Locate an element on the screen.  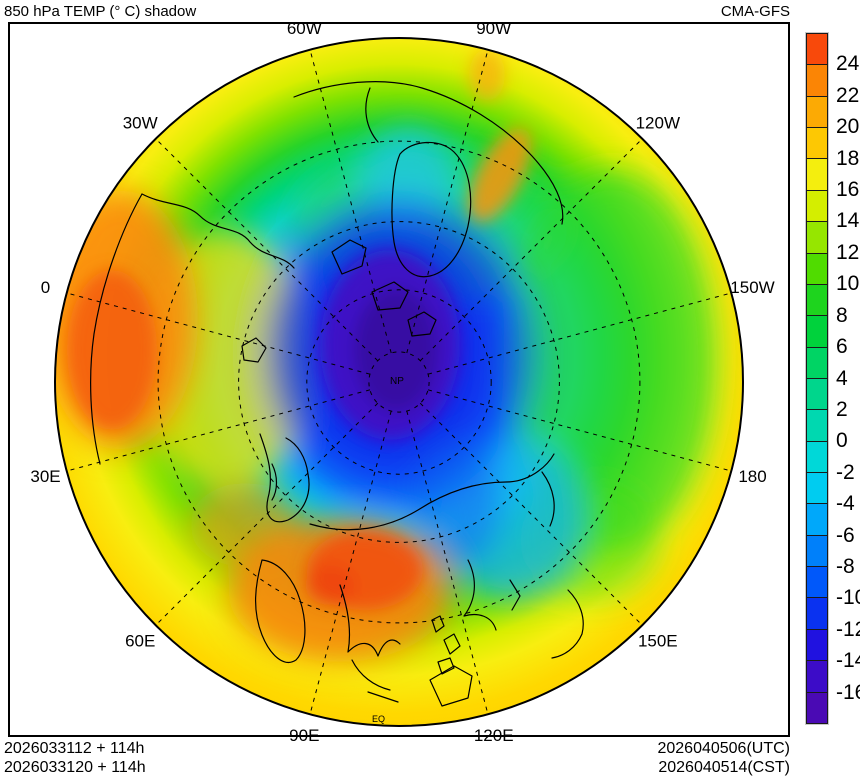
coast-borneo is located at coordinates (451, 686).